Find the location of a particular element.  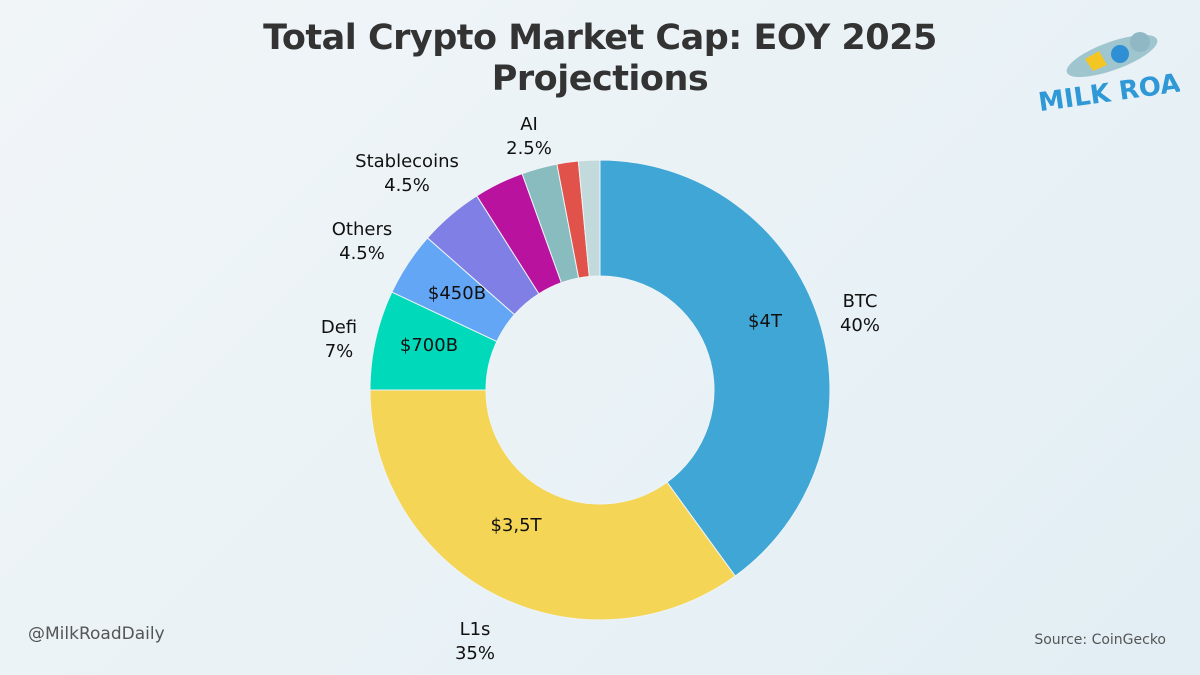

slice-name: Stablecoins is located at coordinates (407, 161).